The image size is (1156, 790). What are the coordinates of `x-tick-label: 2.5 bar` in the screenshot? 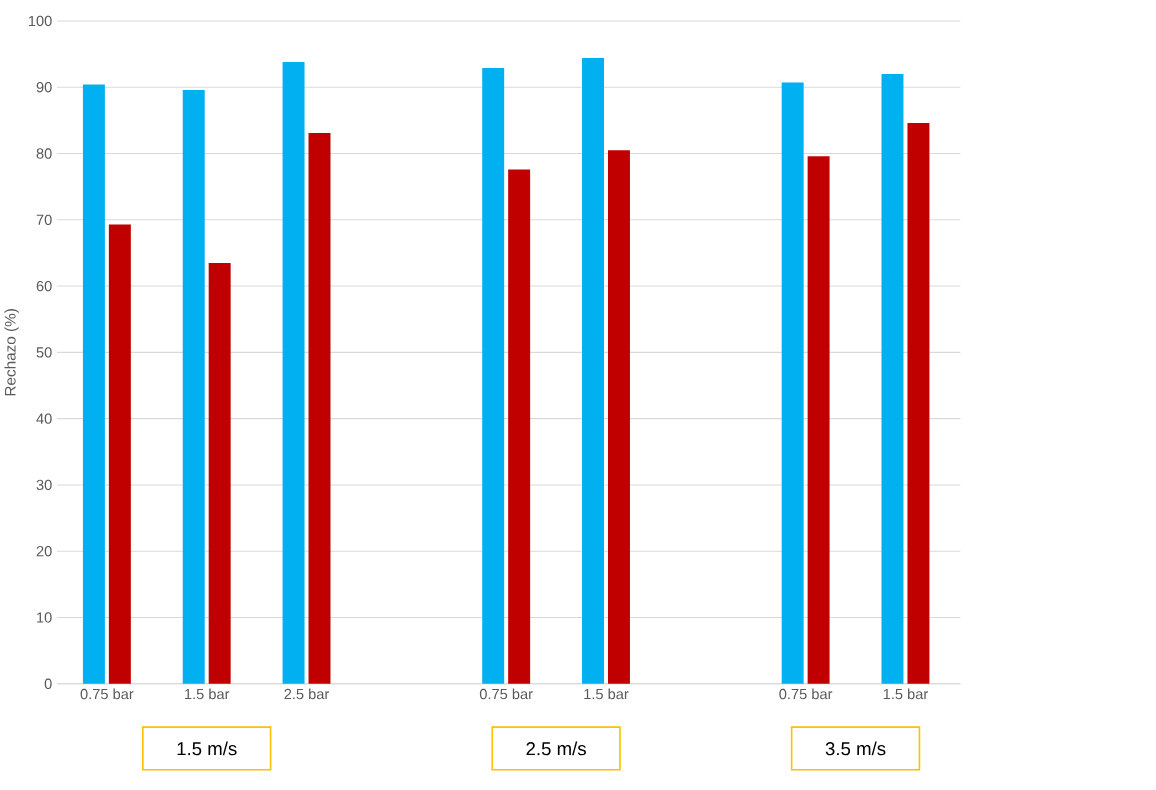 It's located at (307, 694).